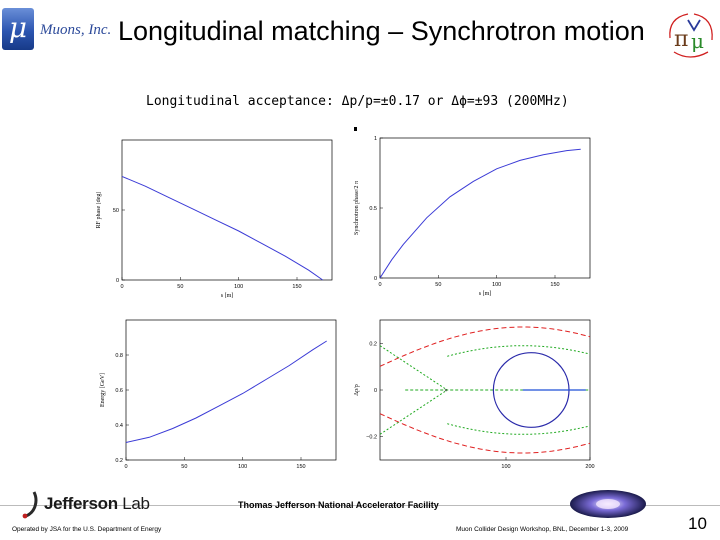  Describe the element at coordinates (119, 356) in the screenshot. I see `y-tick-label: 0.8` at that location.